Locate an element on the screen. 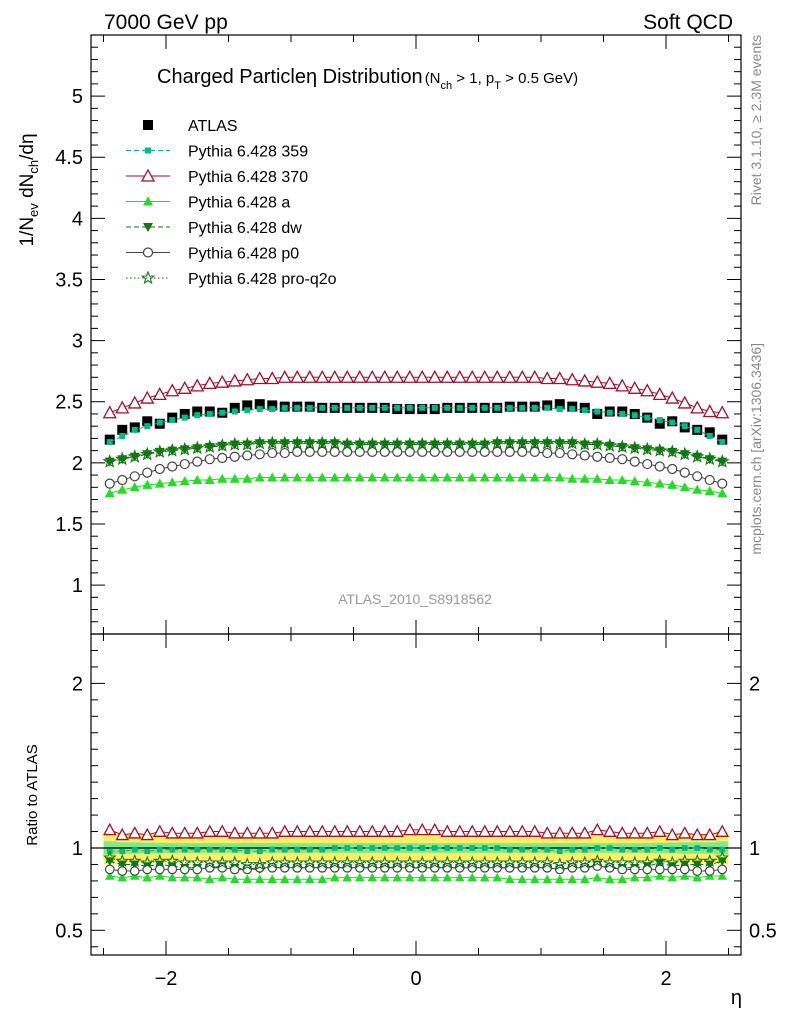 The width and height of the screenshot is (786, 1024). ratio-y-tick-label-left: 2 is located at coordinates (77, 684).